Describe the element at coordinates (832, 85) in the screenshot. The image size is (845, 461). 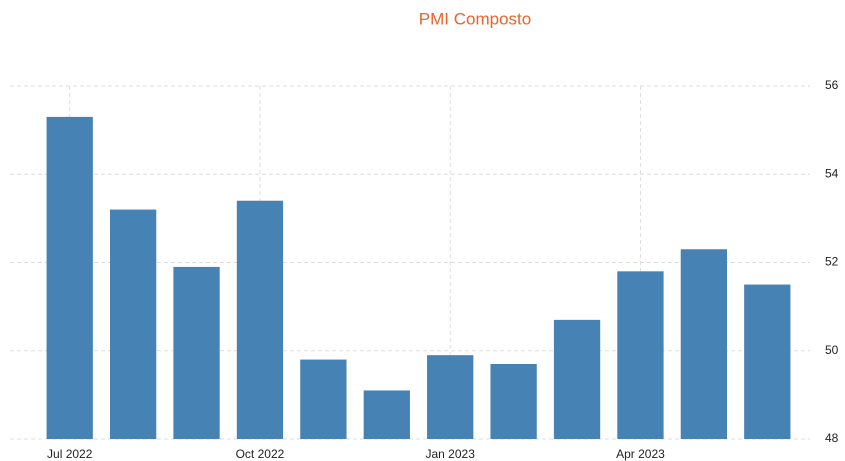
I see `y-tick-label: 56` at that location.